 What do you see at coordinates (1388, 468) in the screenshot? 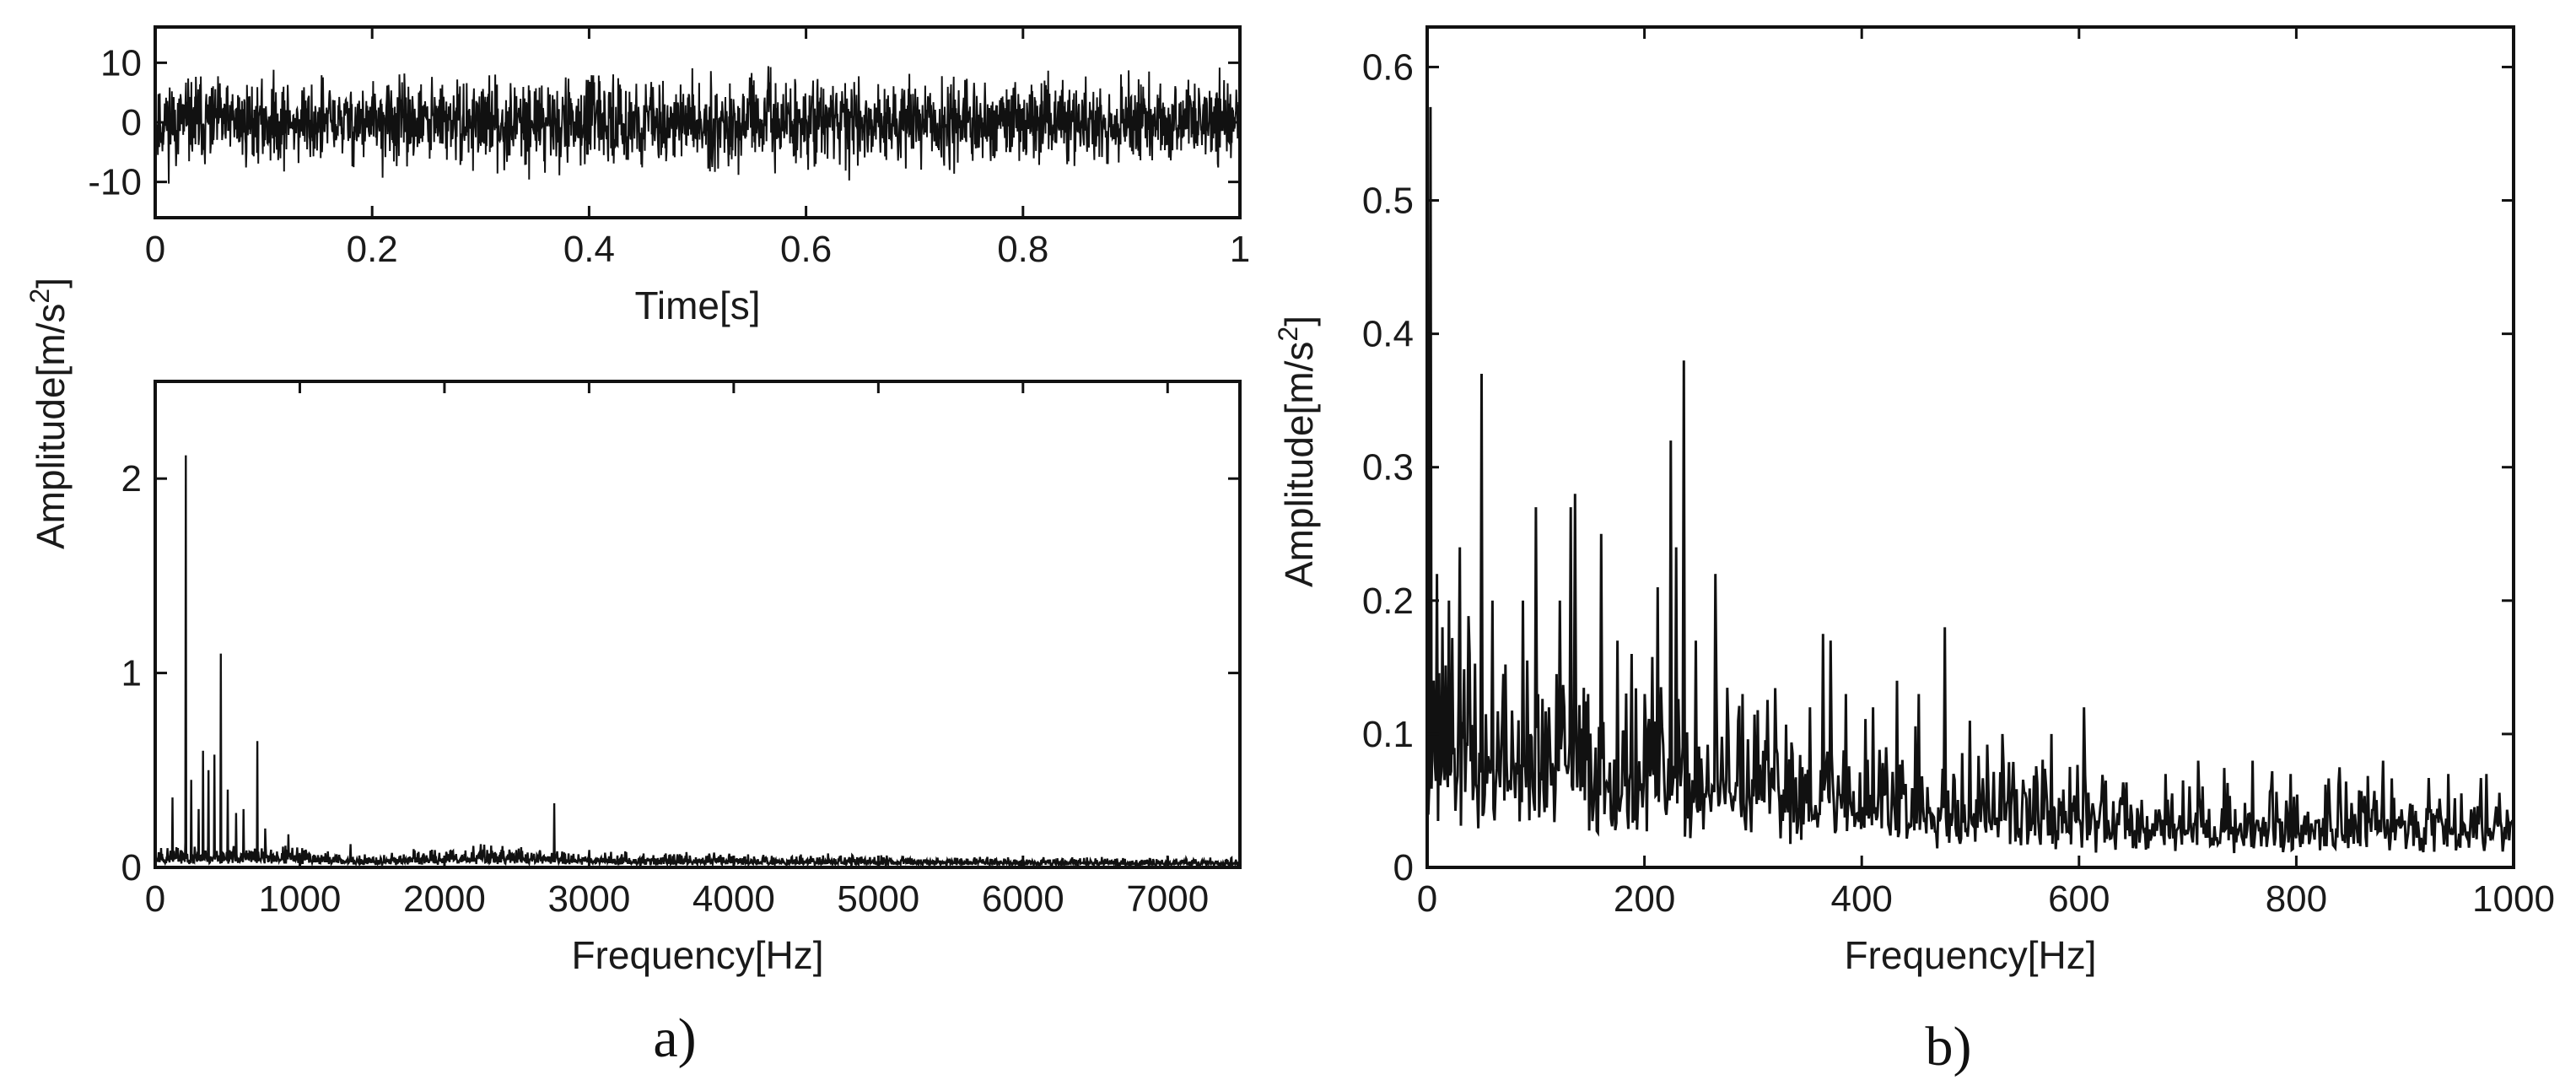
I see `y-tick-label: 0.3` at bounding box center [1388, 468].